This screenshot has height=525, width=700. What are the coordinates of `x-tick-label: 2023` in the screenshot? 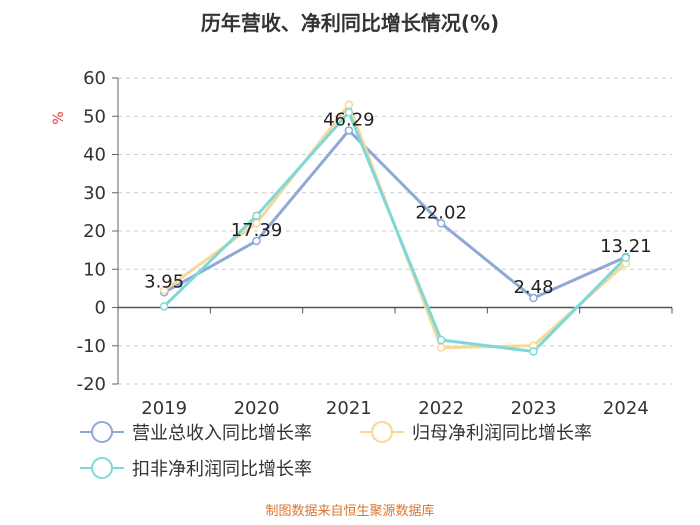 It's located at (534, 408).